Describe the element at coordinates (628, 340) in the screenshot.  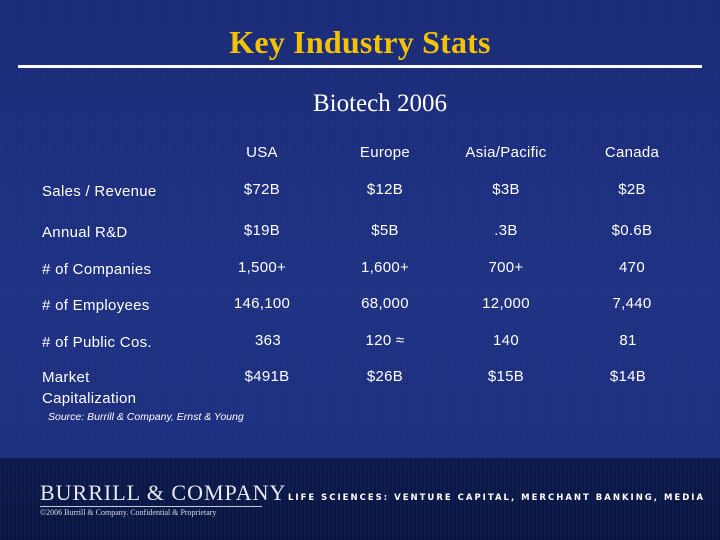
I see `table-cell: 81` at that location.